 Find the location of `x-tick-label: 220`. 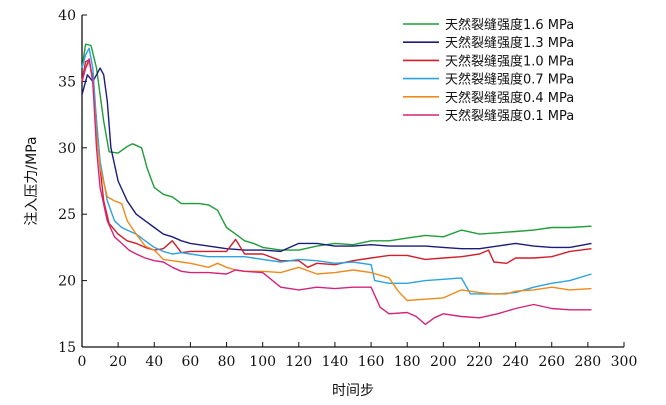

x-tick-label: 220 is located at coordinates (479, 362).